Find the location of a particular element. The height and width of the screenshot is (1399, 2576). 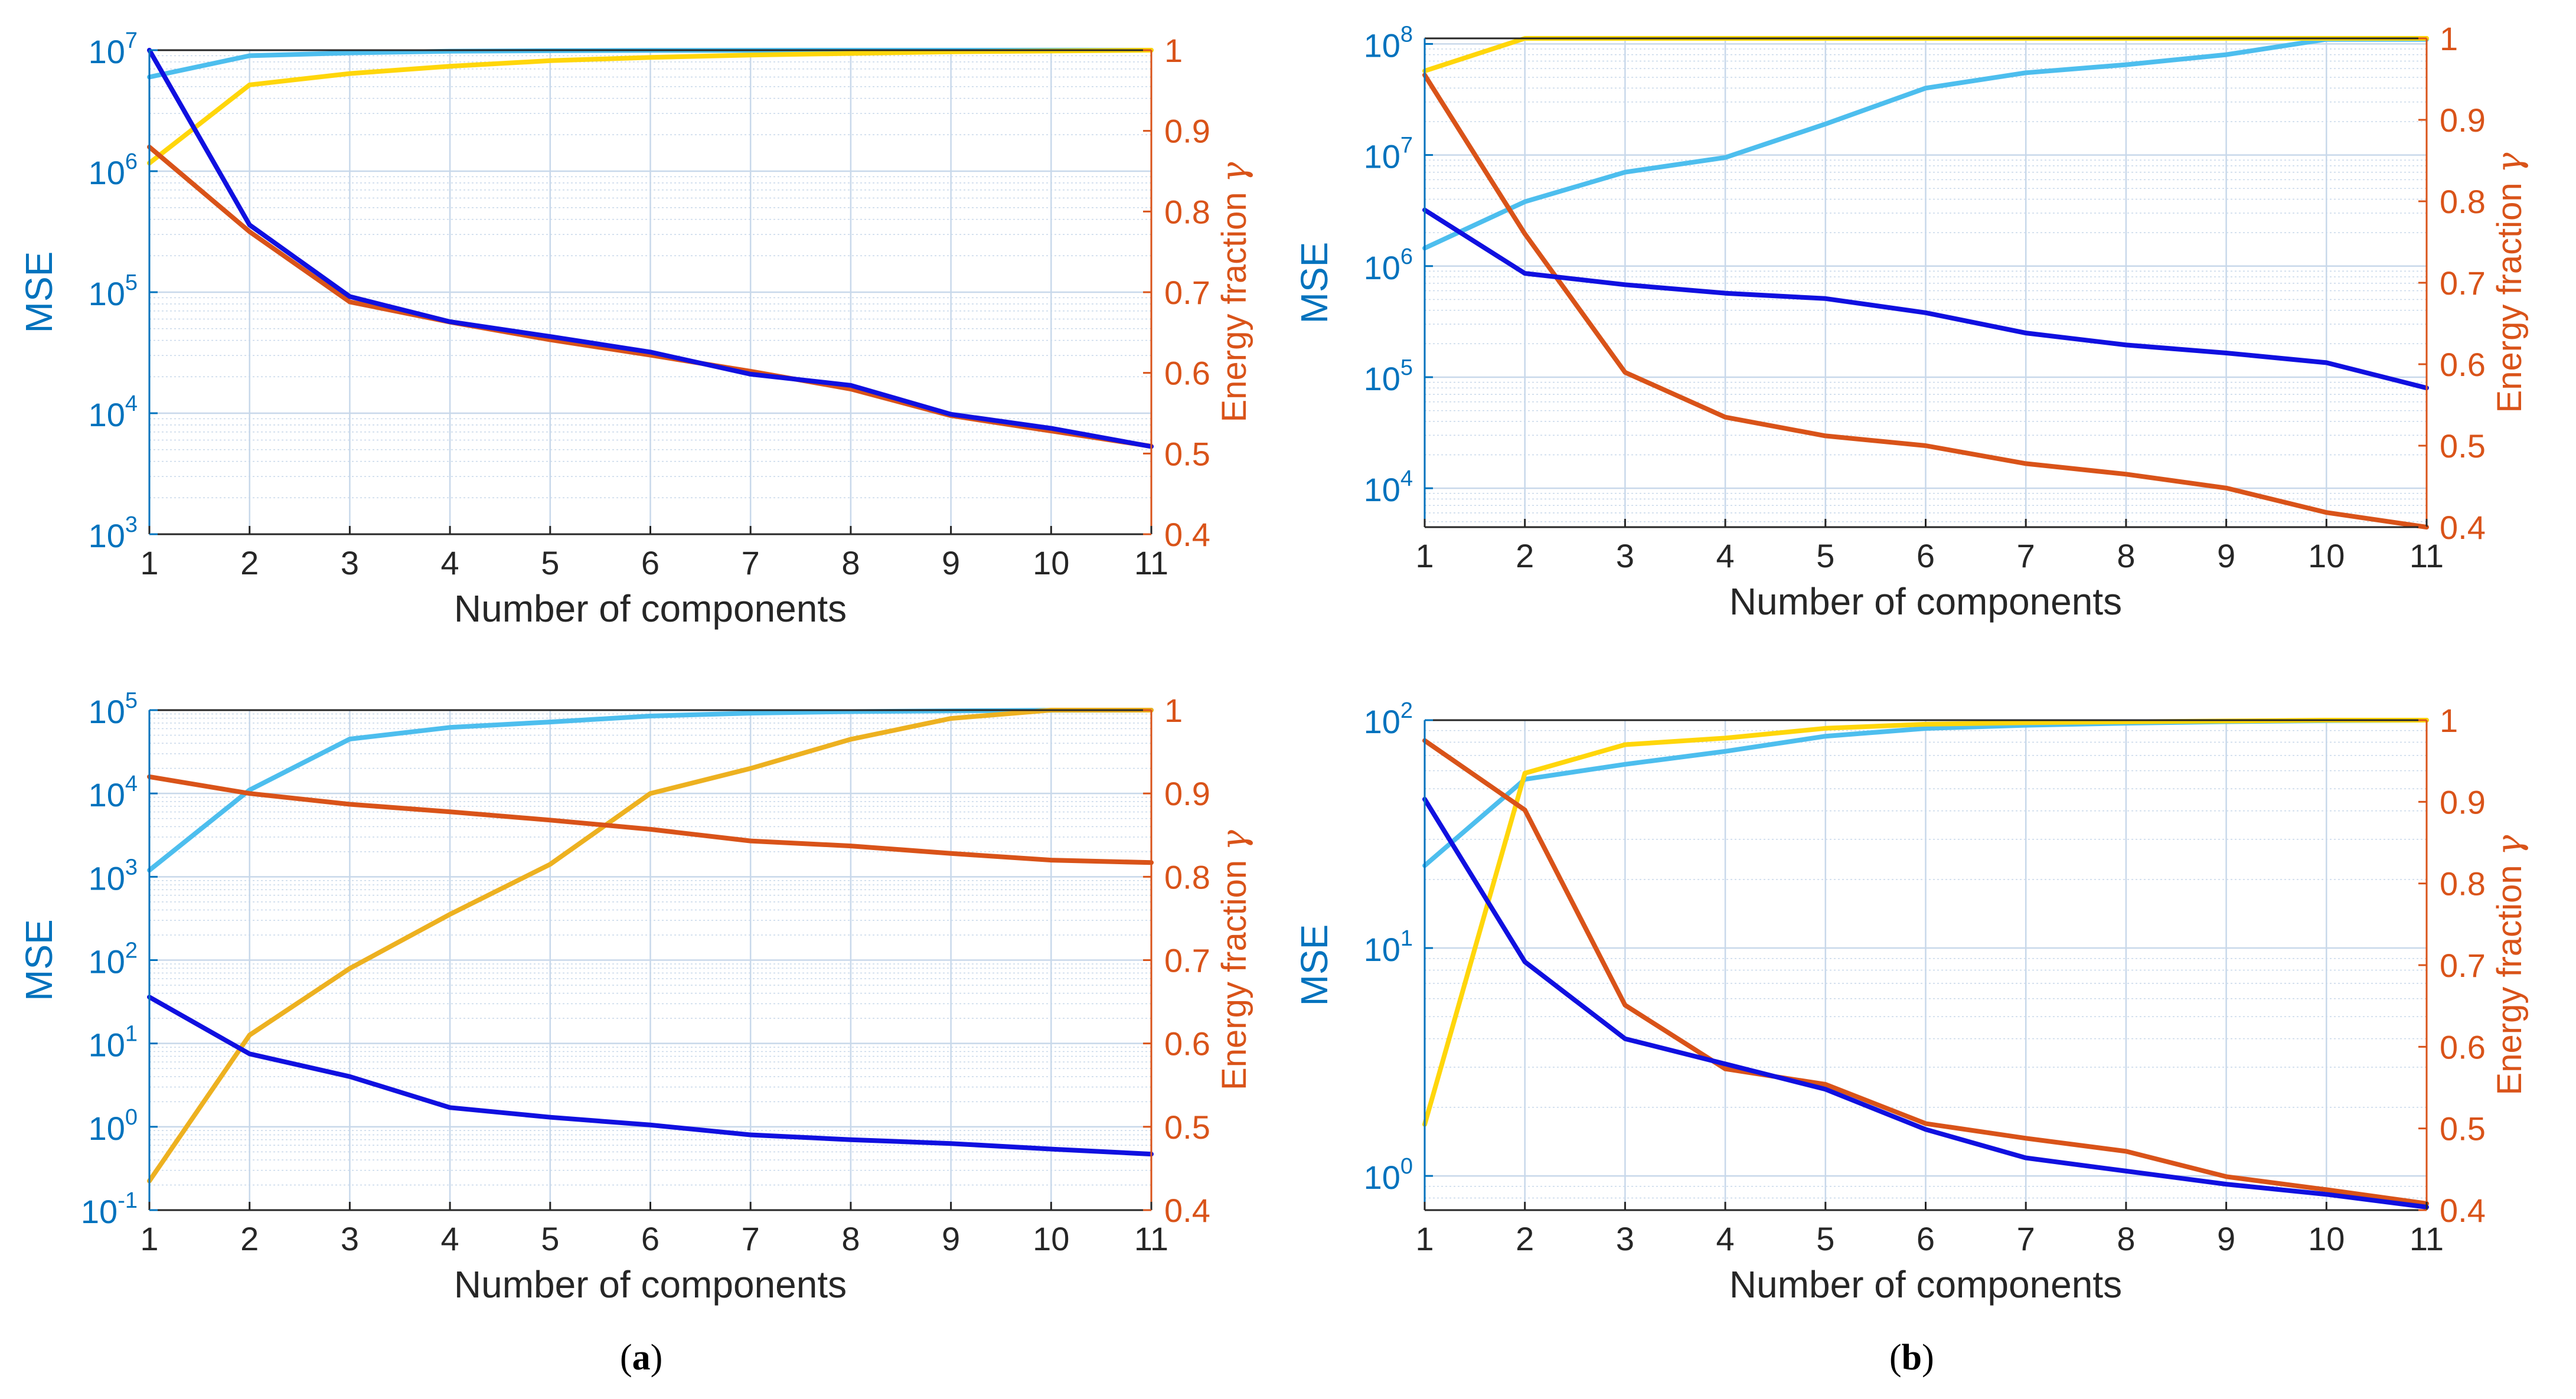

panel-label-a-letter: a is located at coordinates (641, 1358).